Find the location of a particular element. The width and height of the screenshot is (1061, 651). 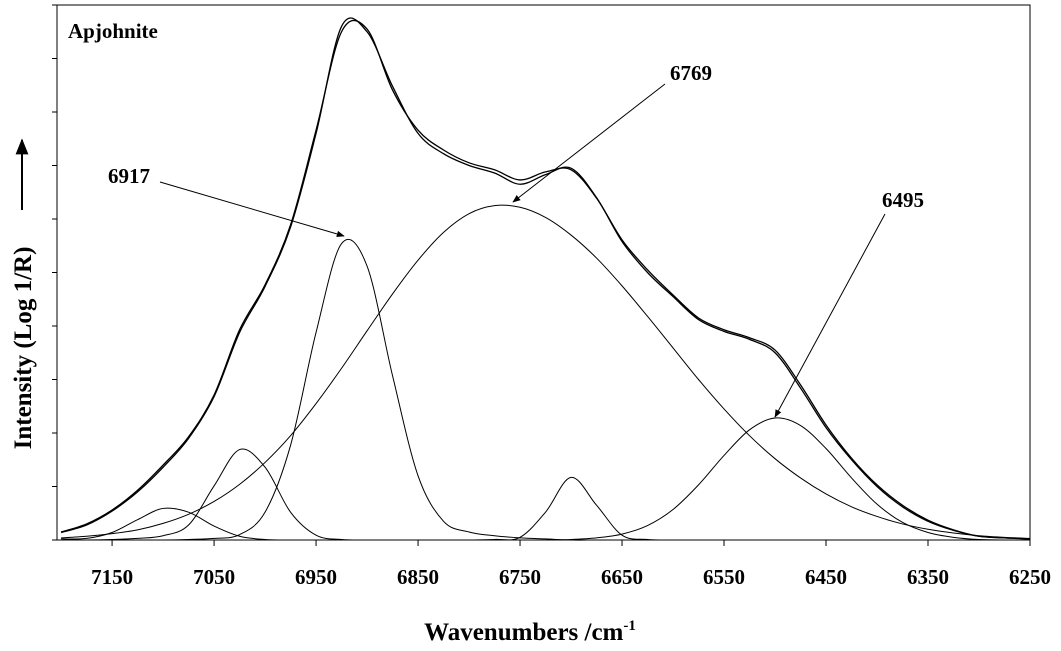

x-tick-label: 6750 is located at coordinates (520, 577).